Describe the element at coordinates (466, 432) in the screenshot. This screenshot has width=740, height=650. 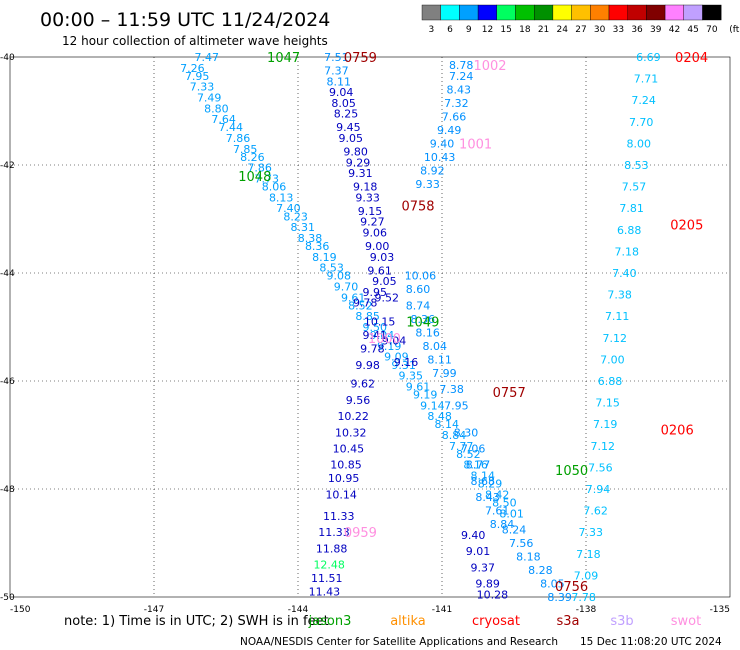
I see `wave-height-value: 8.30` at that location.